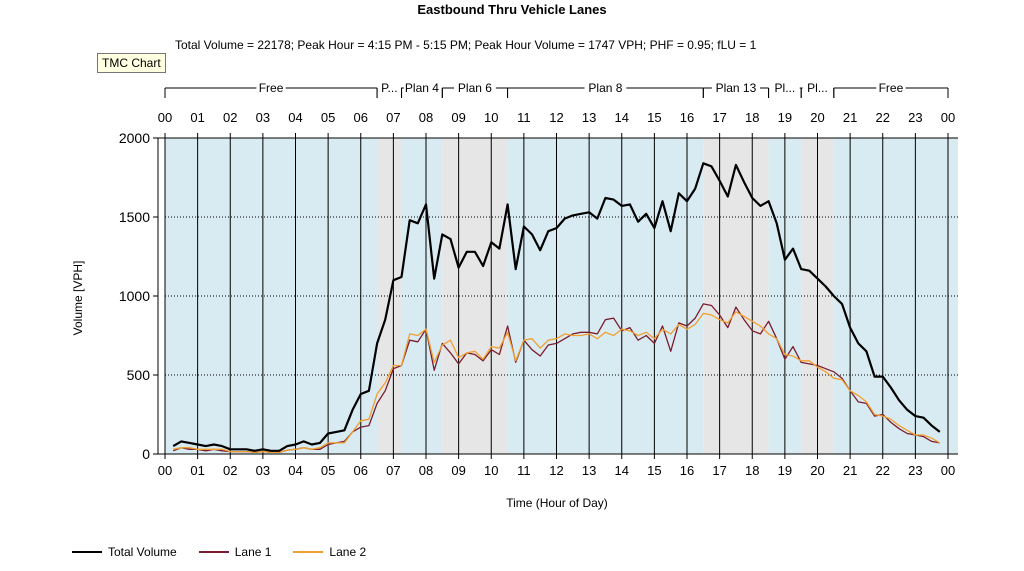 Image resolution: width=1024 pixels, height=571 pixels. I want to click on x-tick-label-bottom: 10, so click(491, 470).